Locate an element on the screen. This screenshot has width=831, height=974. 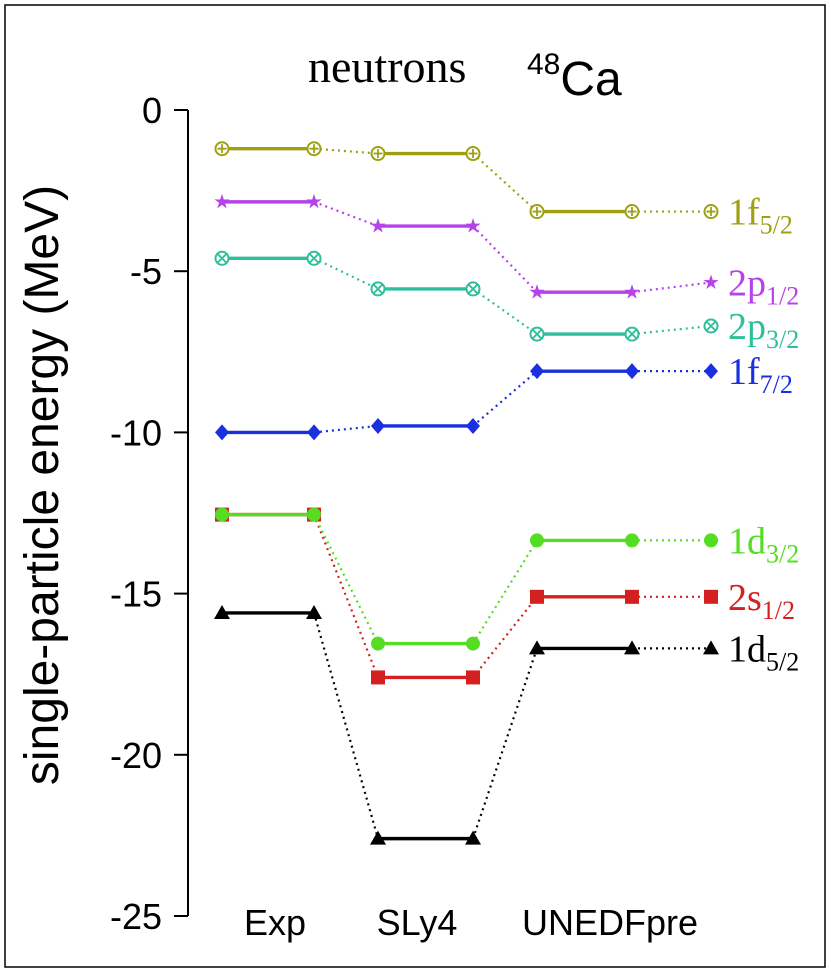
x-category-labels: Exp SLy4 UNEDFpre is located at coordinates (471, 922).